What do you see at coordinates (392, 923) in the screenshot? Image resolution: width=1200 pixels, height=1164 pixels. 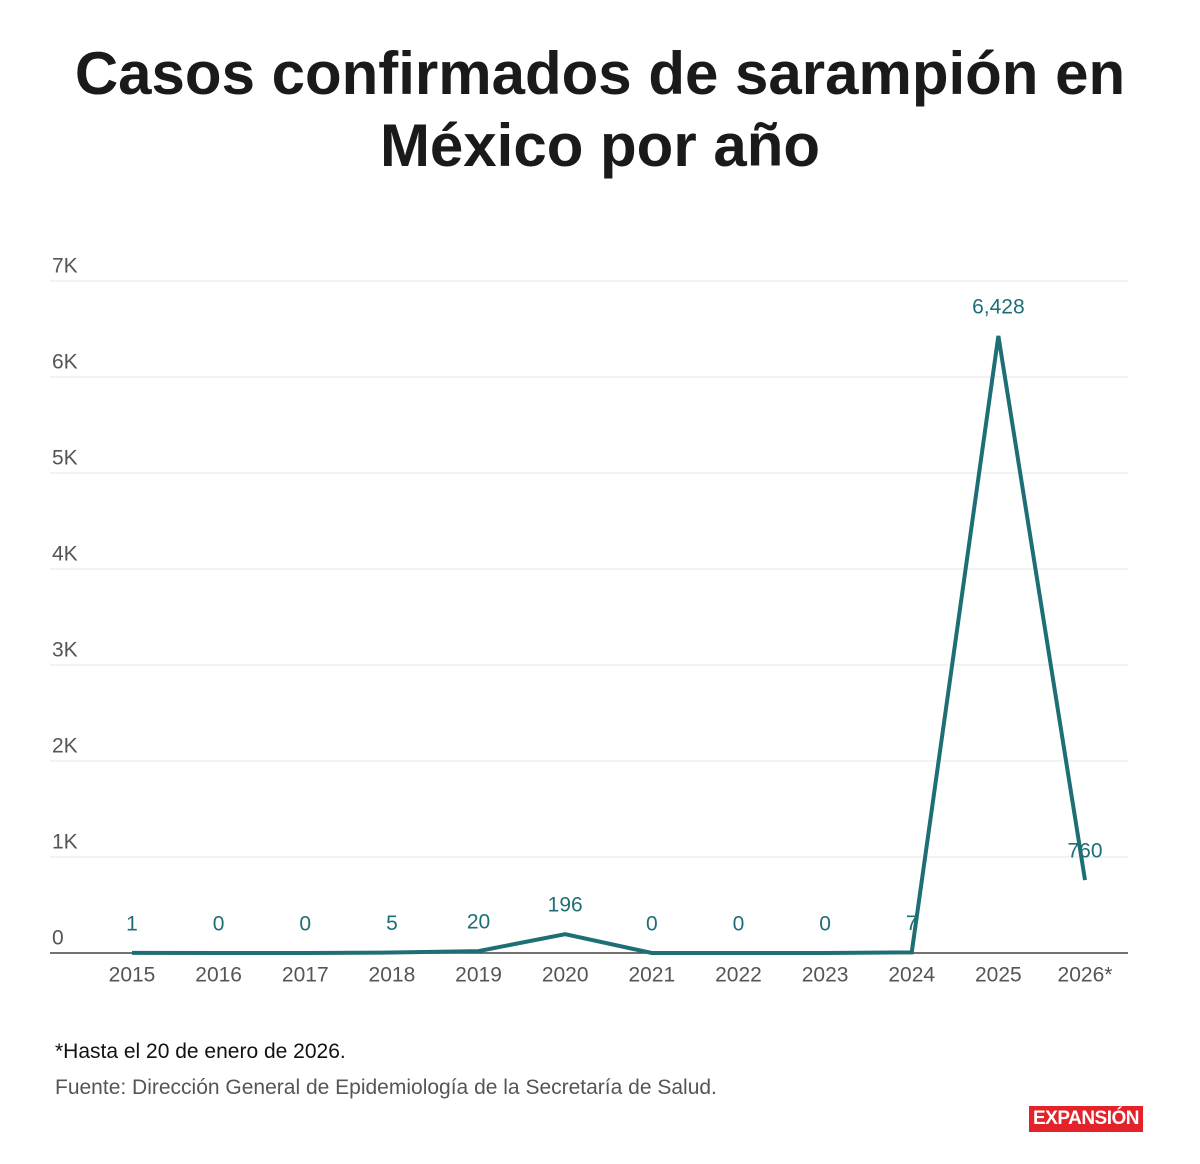 I see `data-label: 5` at bounding box center [392, 923].